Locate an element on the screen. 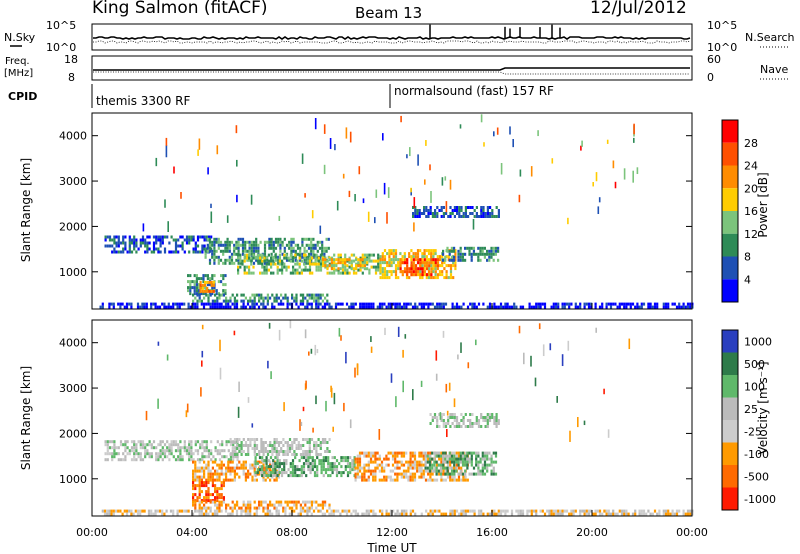 The image size is (800, 554). colorbar-tick-label: -500 is located at coordinates (756, 476).